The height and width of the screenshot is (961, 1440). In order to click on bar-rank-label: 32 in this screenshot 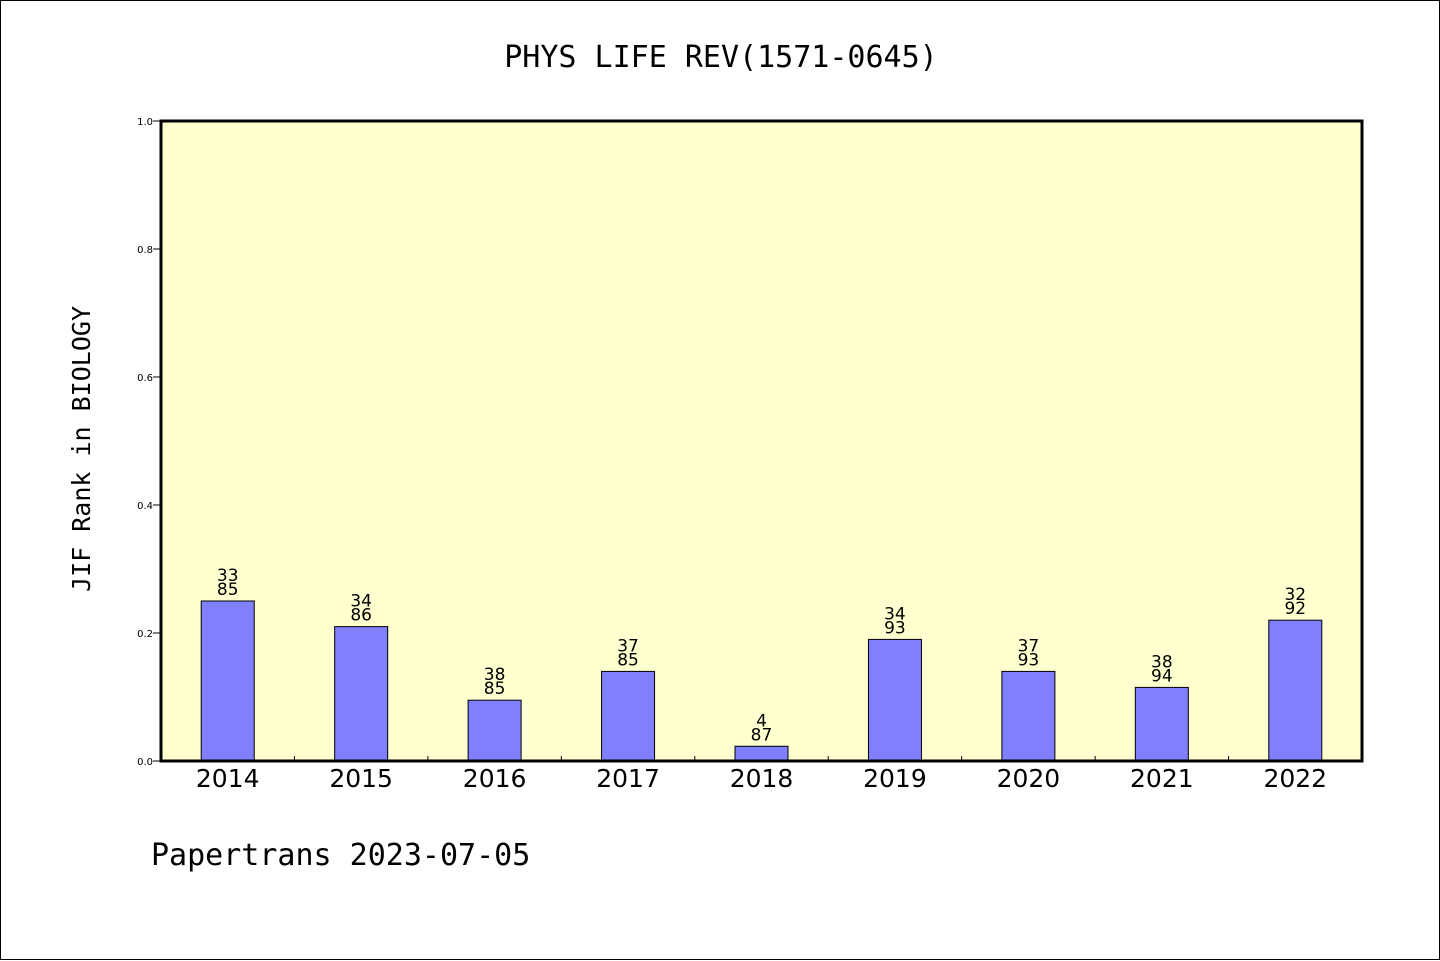, I will do `click(1295, 595)`.